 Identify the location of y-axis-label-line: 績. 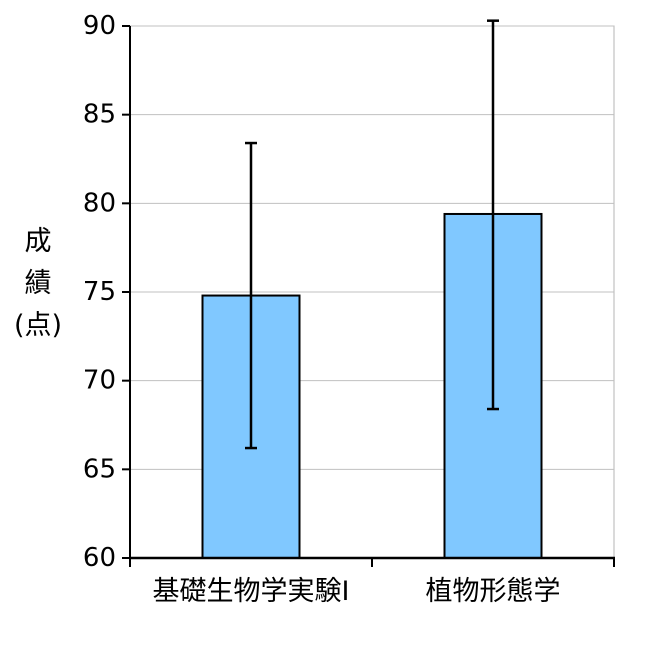
(38, 283).